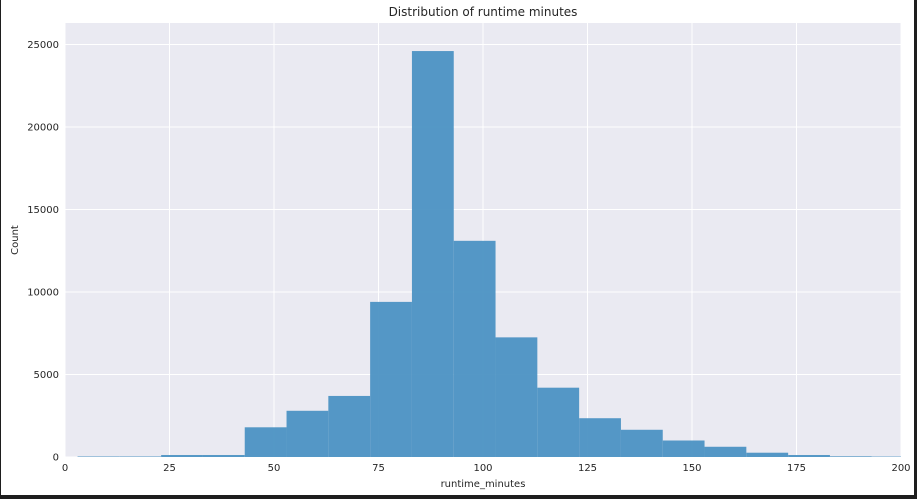 This screenshot has width=917, height=503. Describe the element at coordinates (483, 12) in the screenshot. I see `chart-title: Distribution of runtime minutes` at that location.